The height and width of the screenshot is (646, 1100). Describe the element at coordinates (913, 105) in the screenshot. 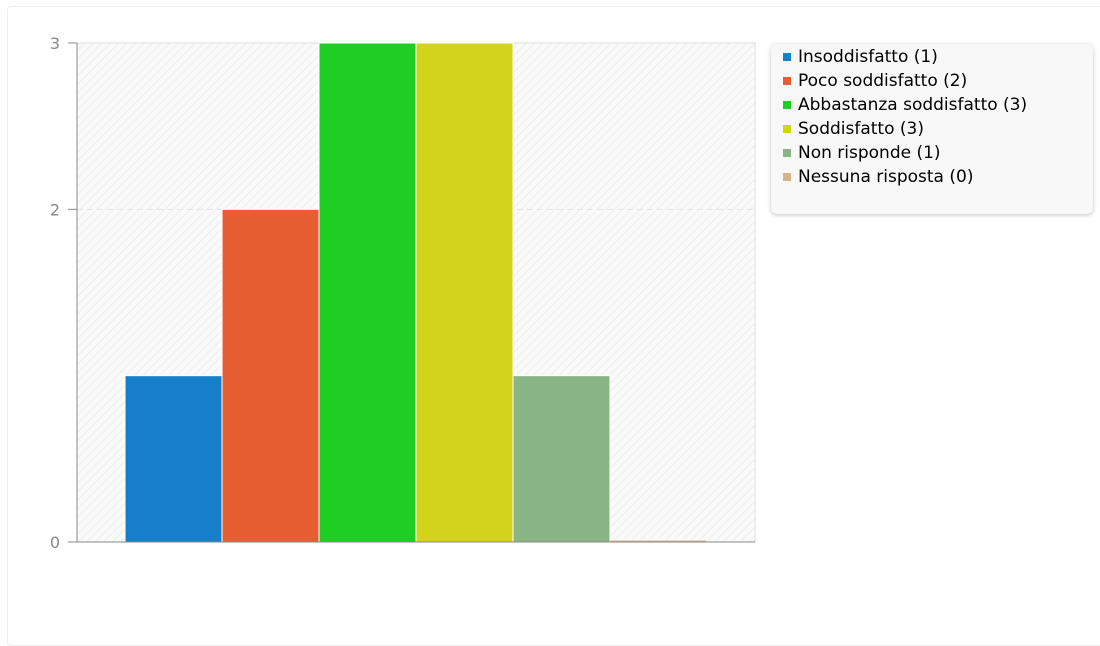

I see `legend-label: Abbastanza soddisfatto (3)` at that location.